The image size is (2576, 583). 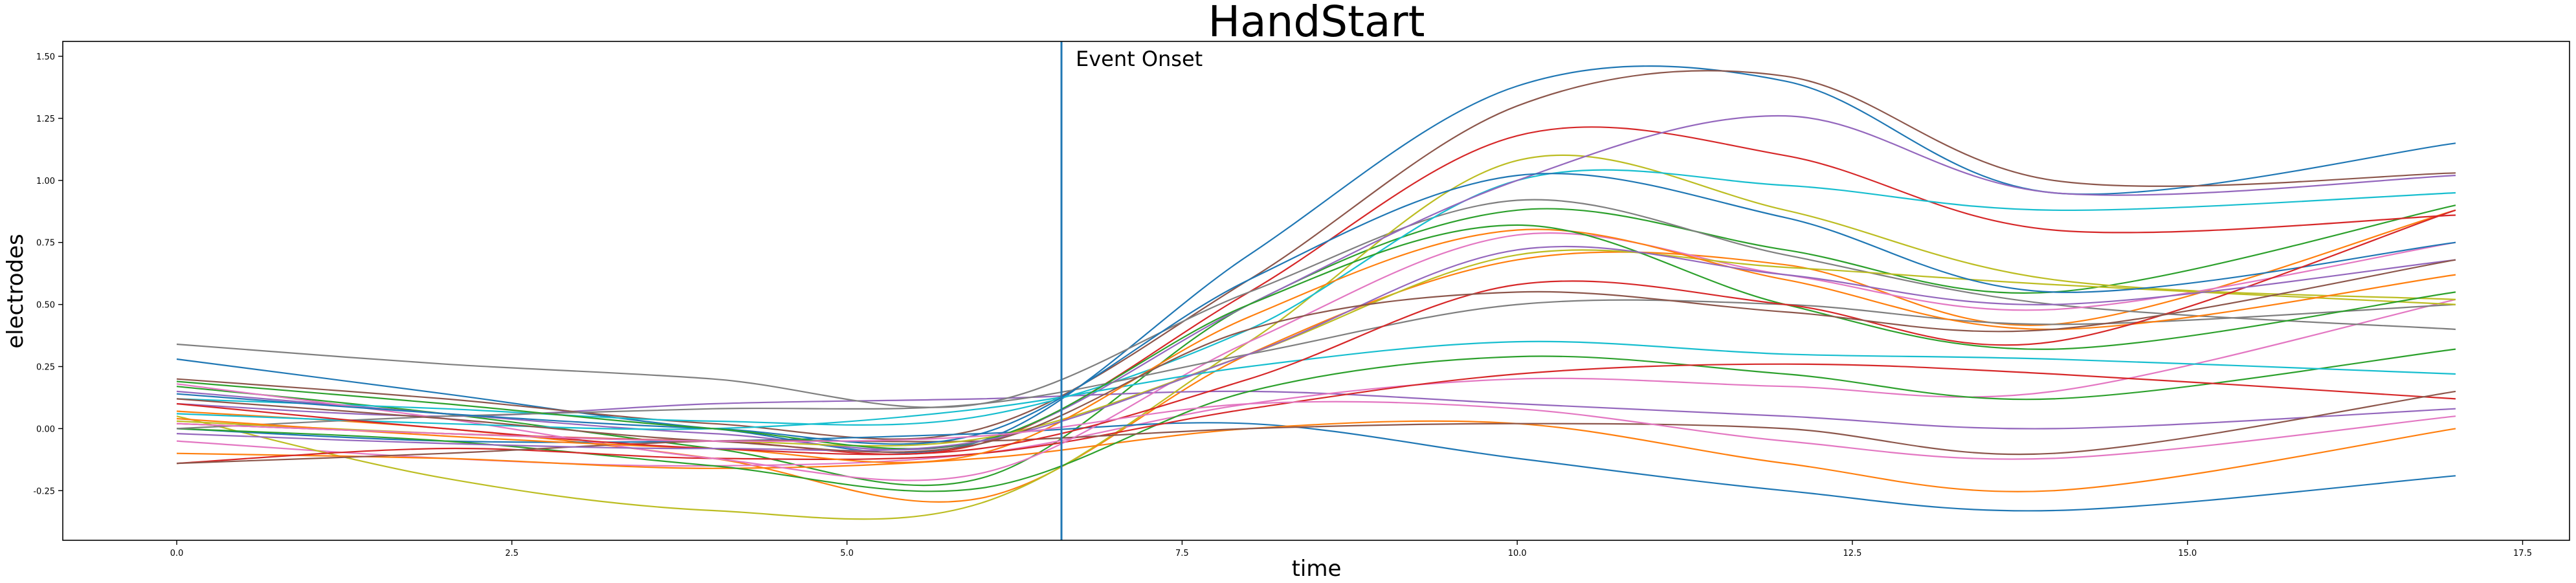 I want to click on x-axis: 0.0 2.5 5.0 7.5 10.0 12.5 15.0 17.5, so click(x=1351, y=549).